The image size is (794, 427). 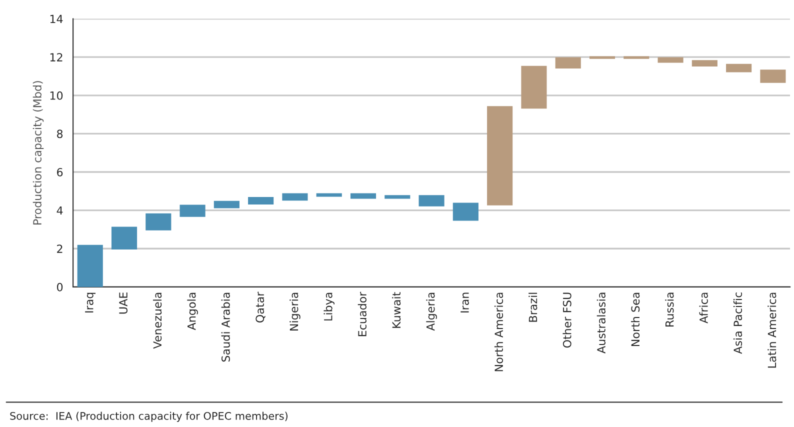 What do you see at coordinates (59, 287) in the screenshot?
I see `y-tick-label: 0` at bounding box center [59, 287].